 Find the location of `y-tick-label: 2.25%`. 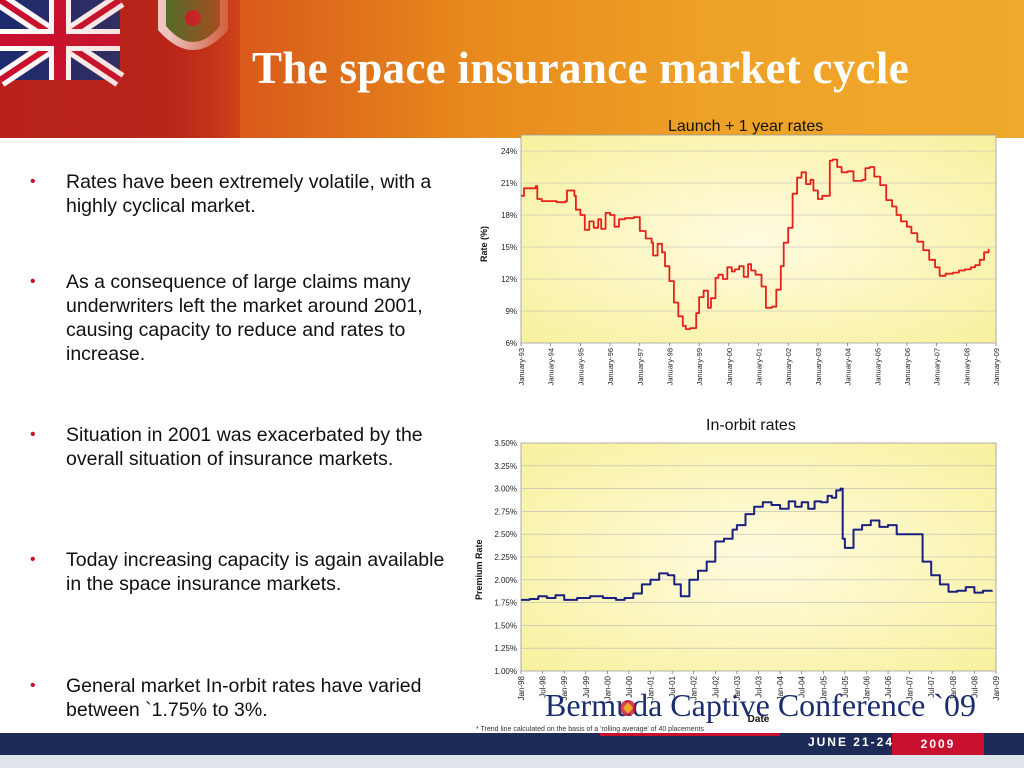

y-tick-label: 2.25% is located at coordinates (505, 557).